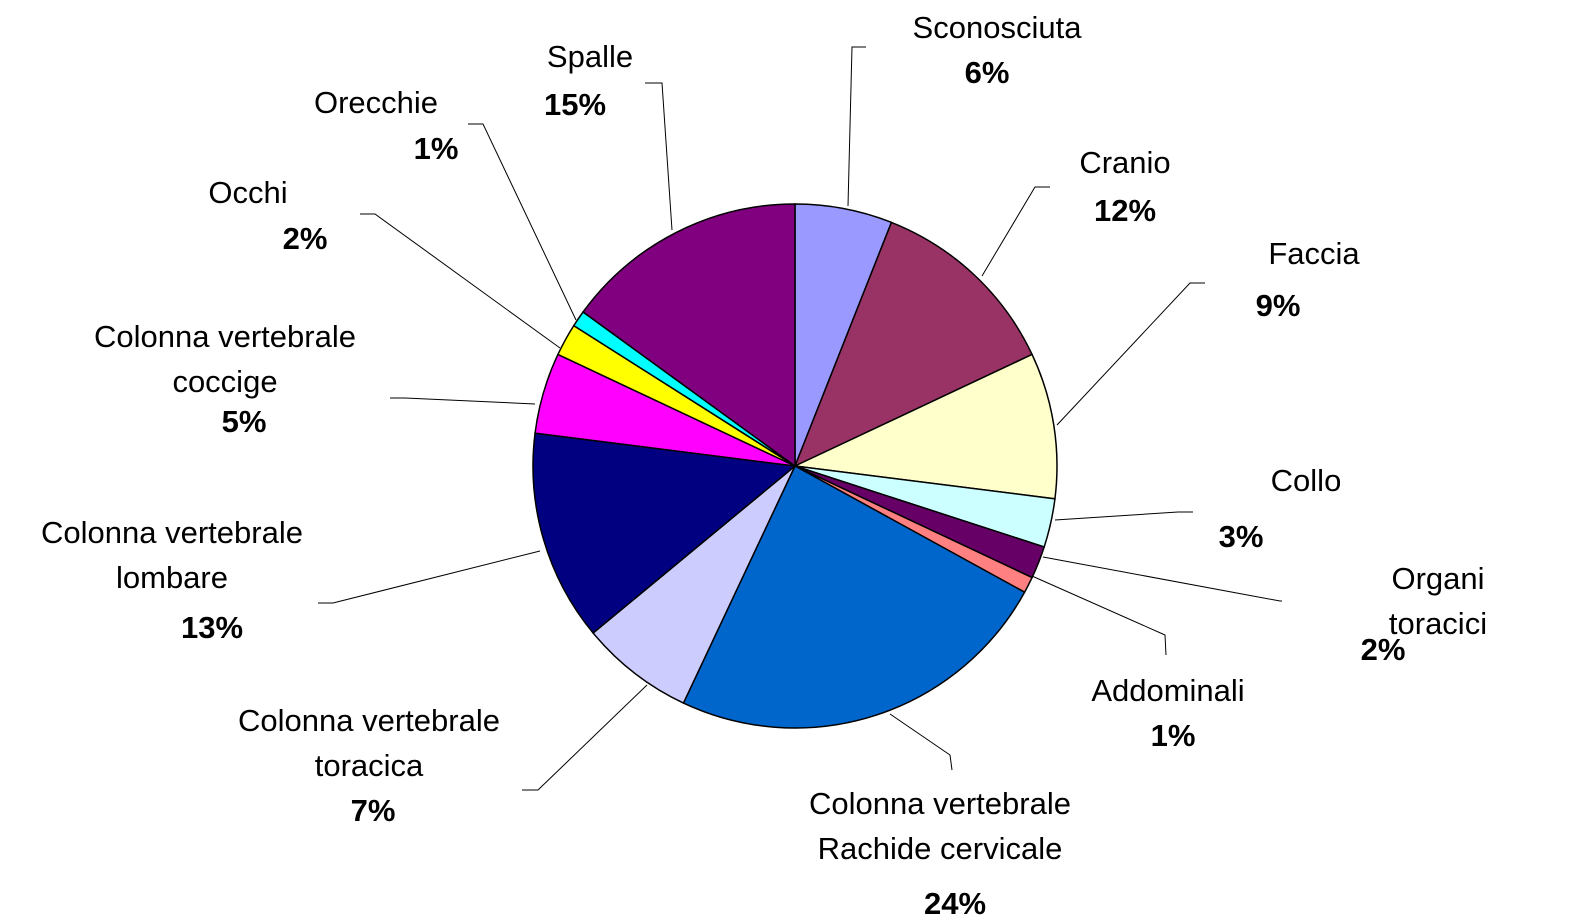  What do you see at coordinates (1438, 601) in the screenshot?
I see `slice-label: Organi toracici` at bounding box center [1438, 601].